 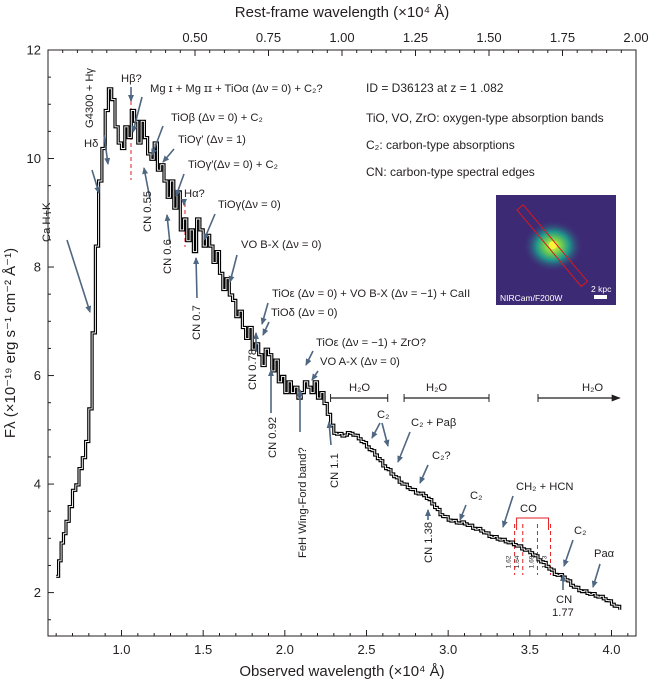 I want to click on y-tick-label: 8, so click(x=37, y=267).